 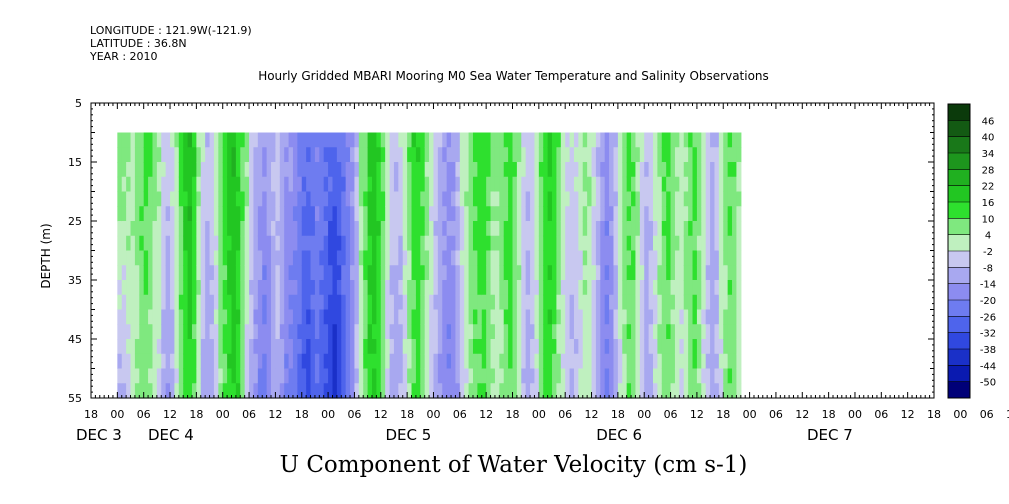 I want to click on x-hour-label: 06, so click(x=987, y=414).